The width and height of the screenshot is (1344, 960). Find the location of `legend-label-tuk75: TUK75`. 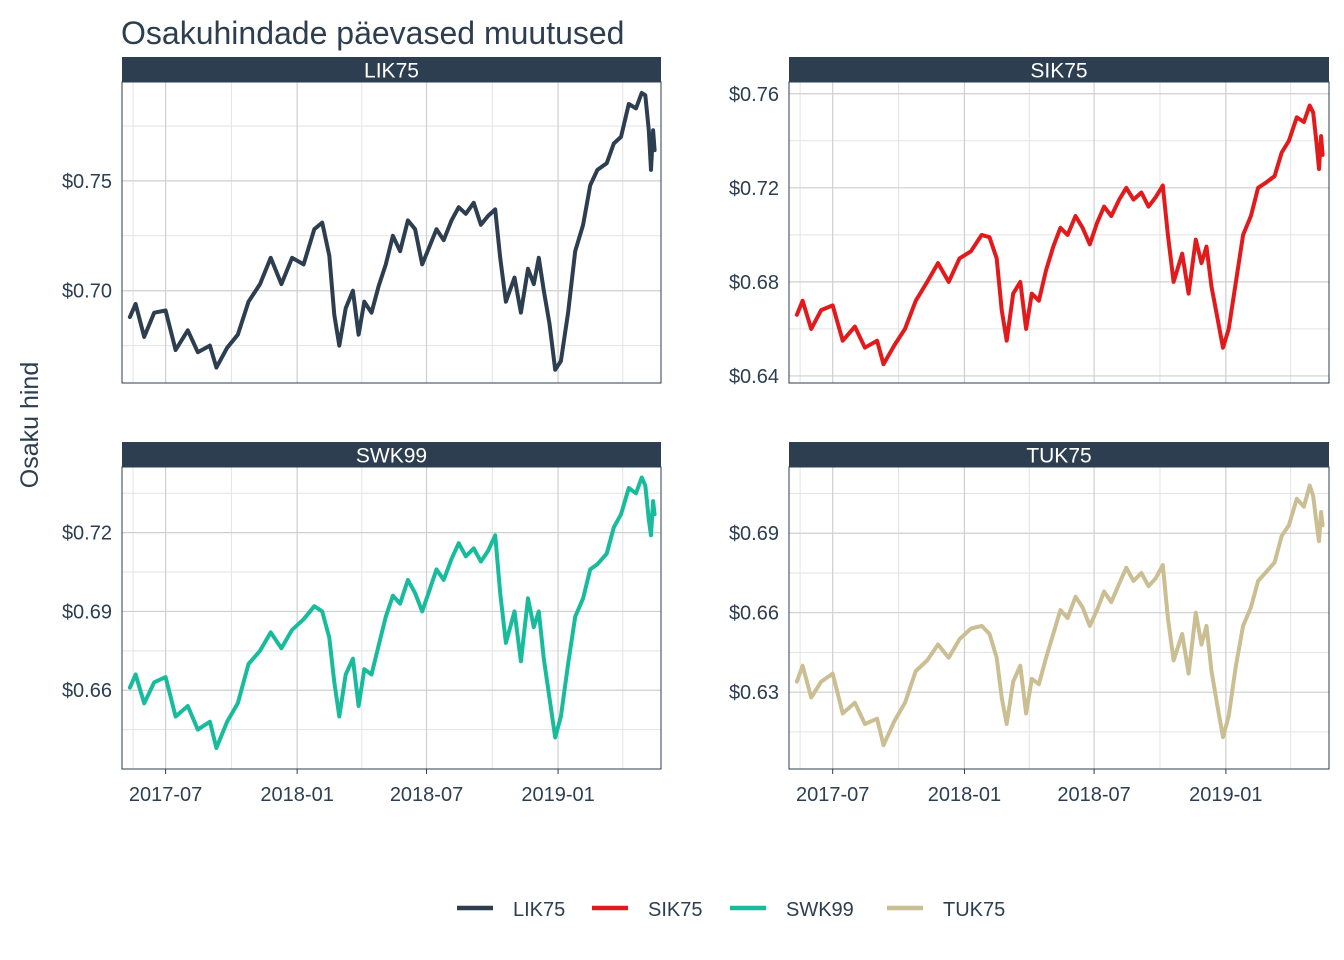

legend-label-tuk75: TUK75 is located at coordinates (974, 910).